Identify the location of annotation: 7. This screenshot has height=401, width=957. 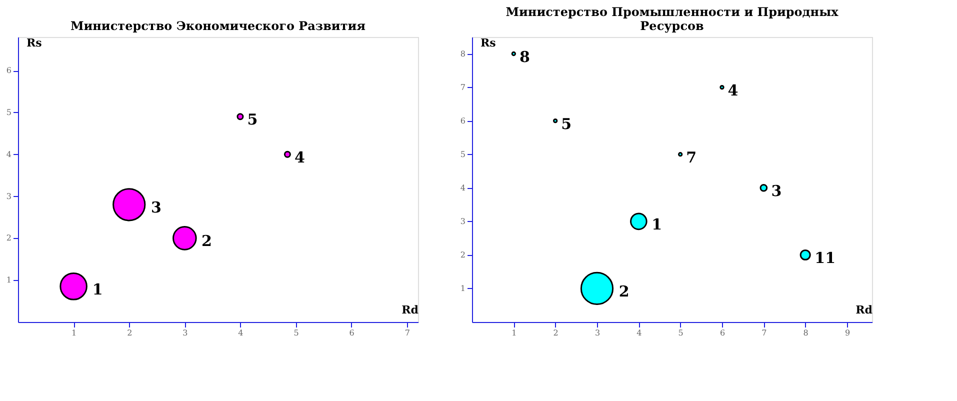
(691, 157).